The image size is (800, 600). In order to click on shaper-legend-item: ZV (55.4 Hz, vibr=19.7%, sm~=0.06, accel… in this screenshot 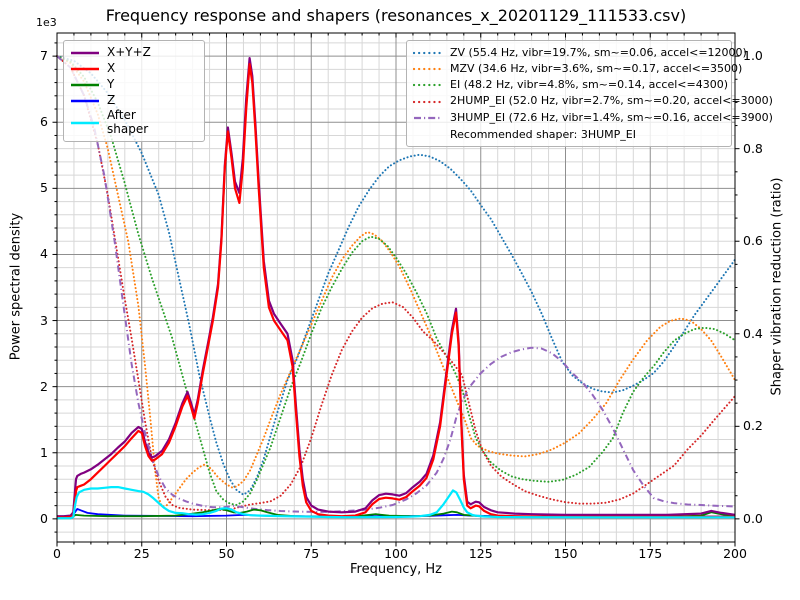, I will do `click(580, 53)`.